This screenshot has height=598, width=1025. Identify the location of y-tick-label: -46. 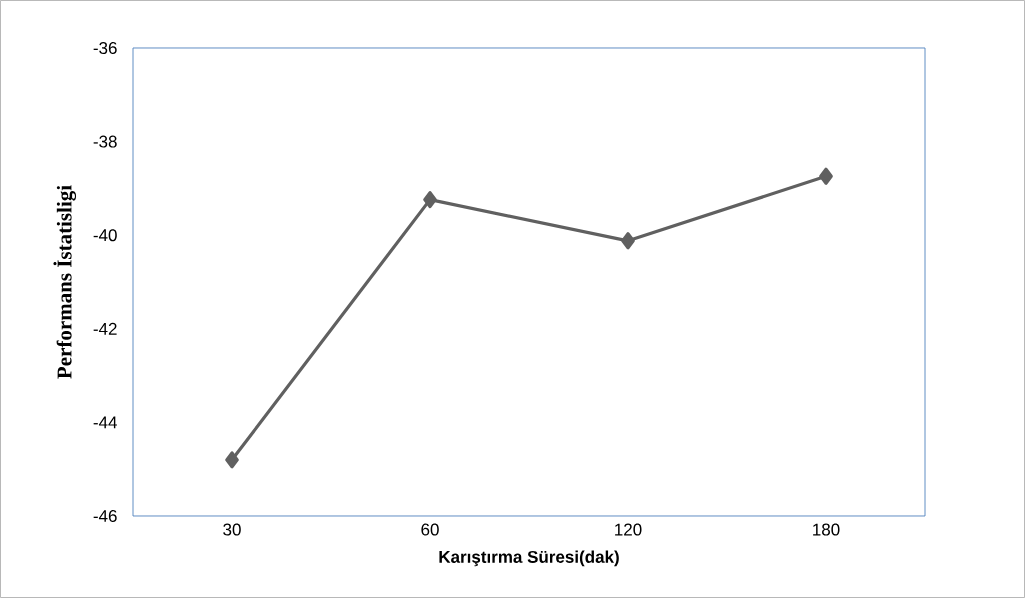
(105, 516).